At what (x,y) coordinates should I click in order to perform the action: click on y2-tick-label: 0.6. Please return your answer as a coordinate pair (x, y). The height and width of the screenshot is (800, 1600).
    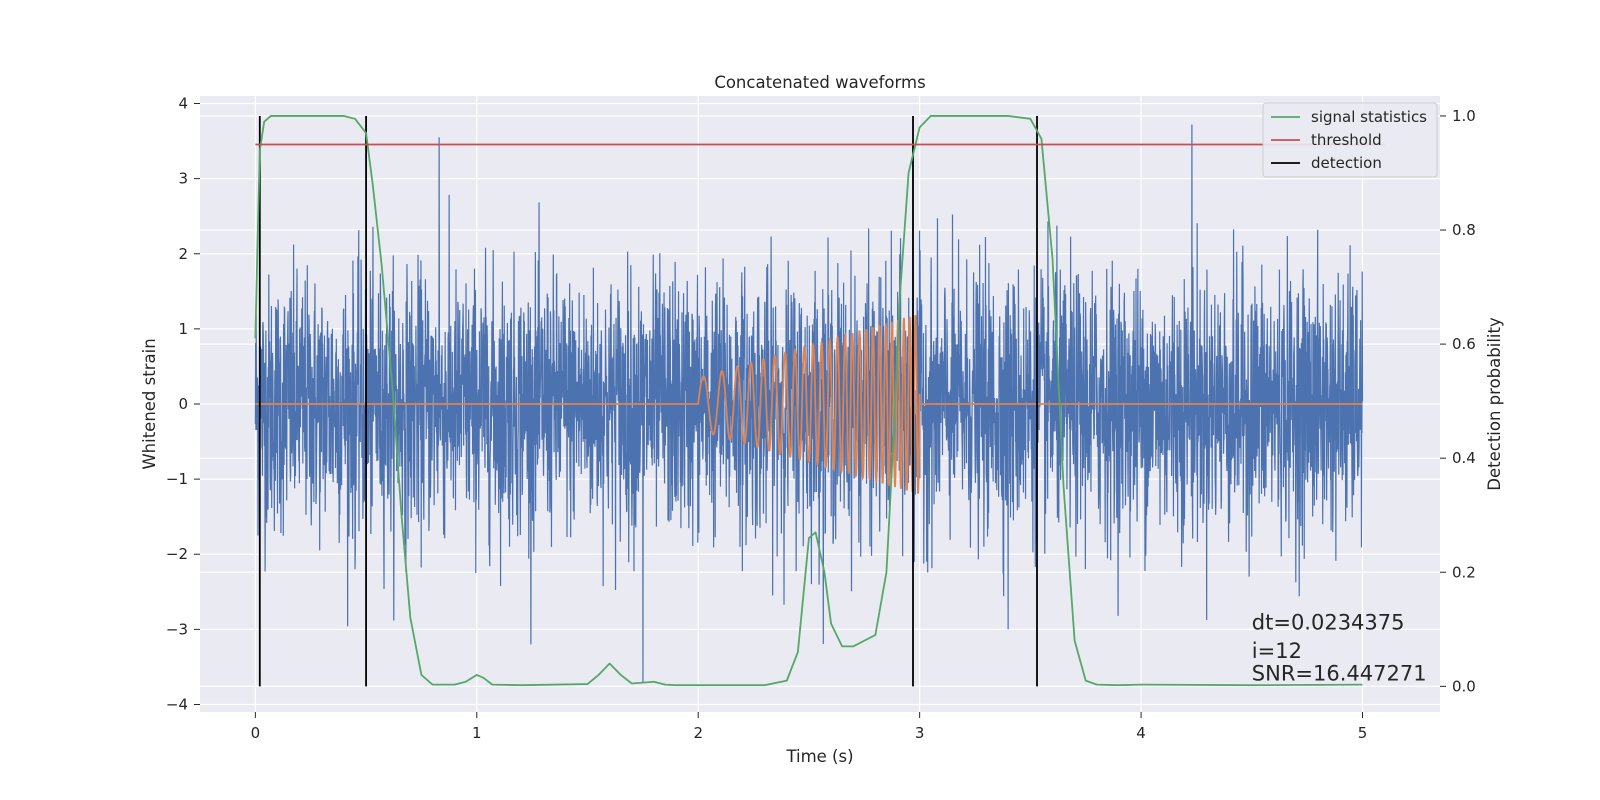
    Looking at the image, I should click on (1464, 344).